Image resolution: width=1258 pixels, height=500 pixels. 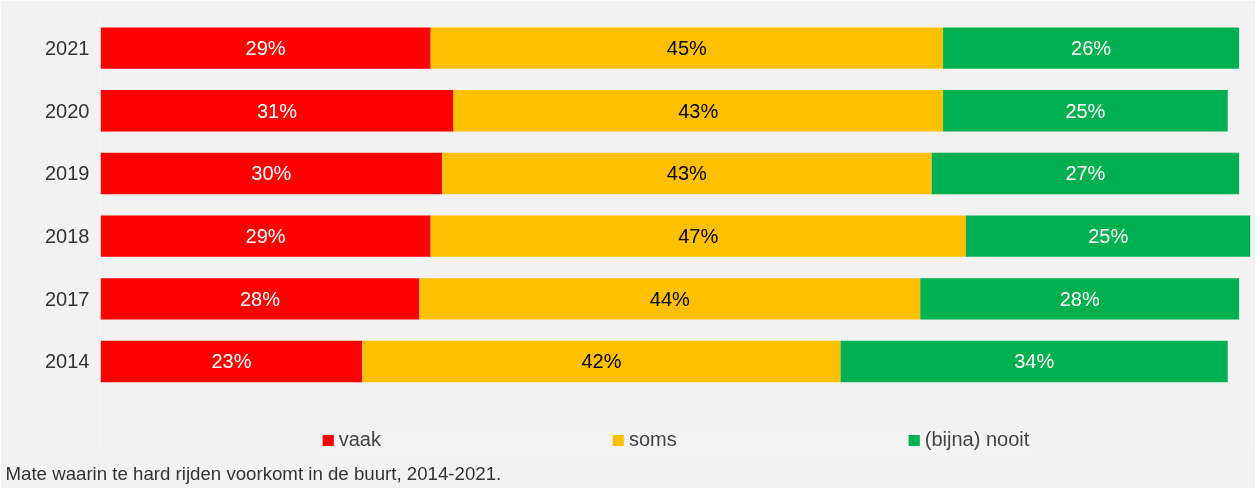 I want to click on data-label: 44%, so click(x=670, y=298).